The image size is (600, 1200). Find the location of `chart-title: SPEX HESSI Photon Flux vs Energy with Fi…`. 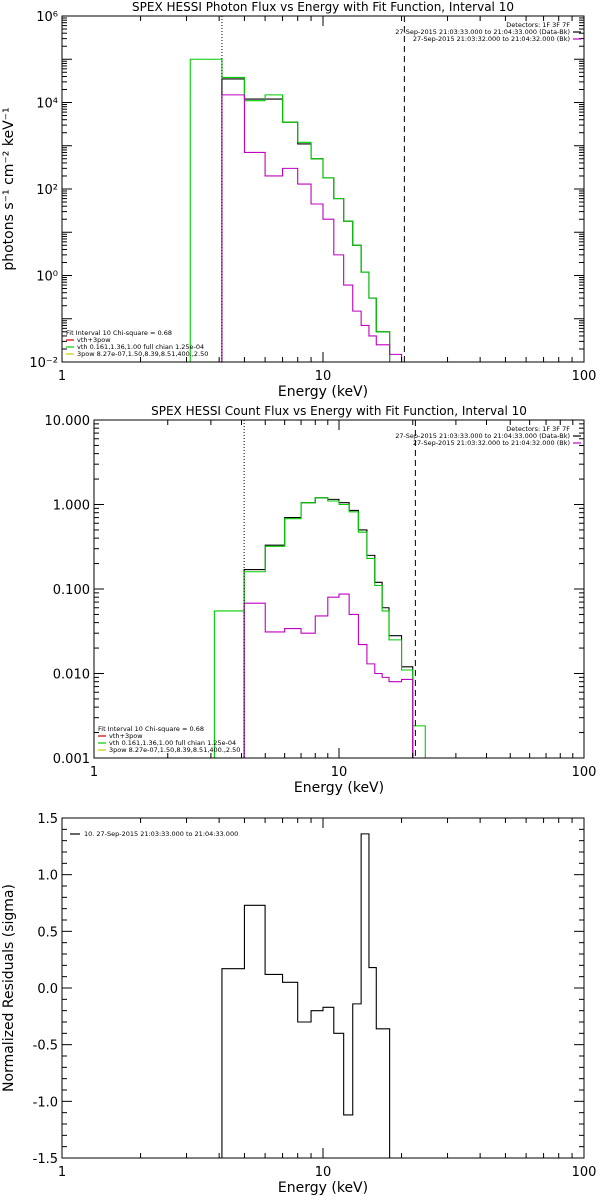

chart-title: SPEX HESSI Photon Flux vs Energy with Fi… is located at coordinates (323, 7).